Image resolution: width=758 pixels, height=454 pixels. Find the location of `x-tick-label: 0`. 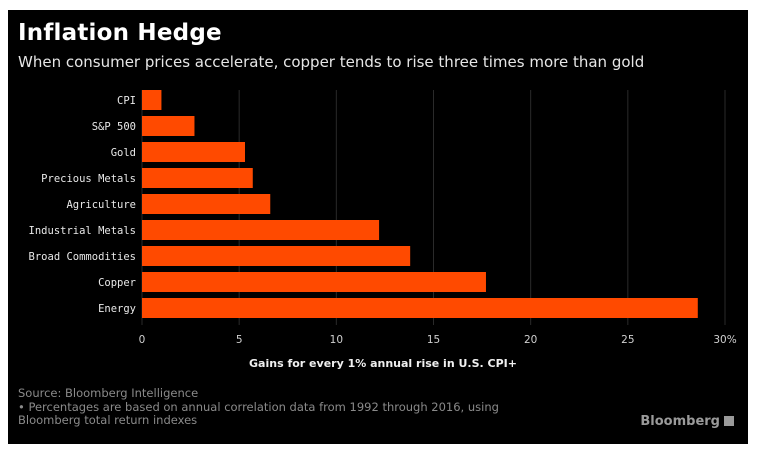

x-tick-label: 0 is located at coordinates (142, 340).